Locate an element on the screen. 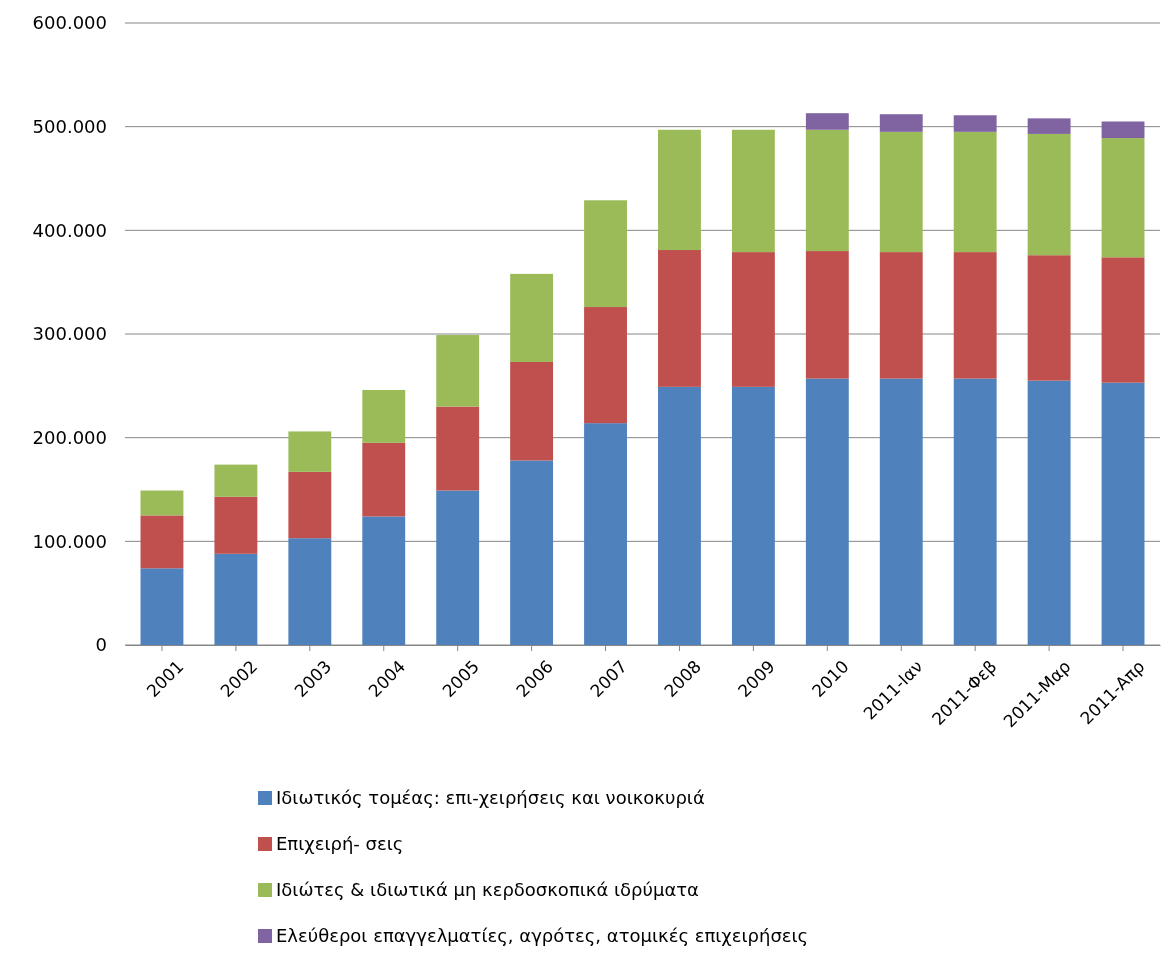 This screenshot has height=960, width=1172. y-tick-label: 600.000 is located at coordinates (69, 23).